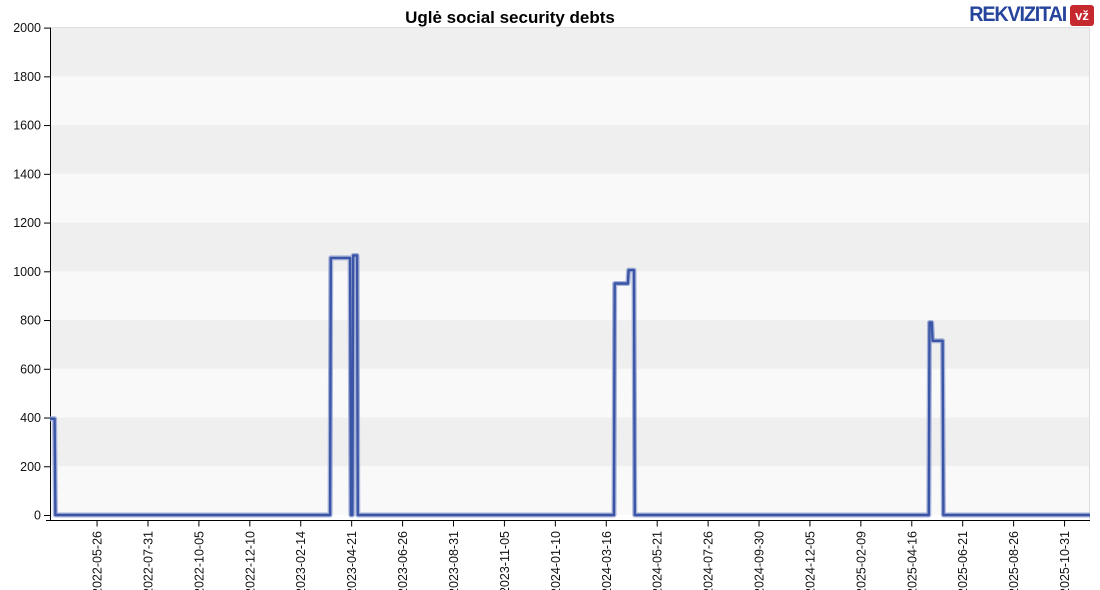 This screenshot has height=590, width=1100. What do you see at coordinates (148, 560) in the screenshot?
I see `x-tick-label: 2022-07-31` at bounding box center [148, 560].